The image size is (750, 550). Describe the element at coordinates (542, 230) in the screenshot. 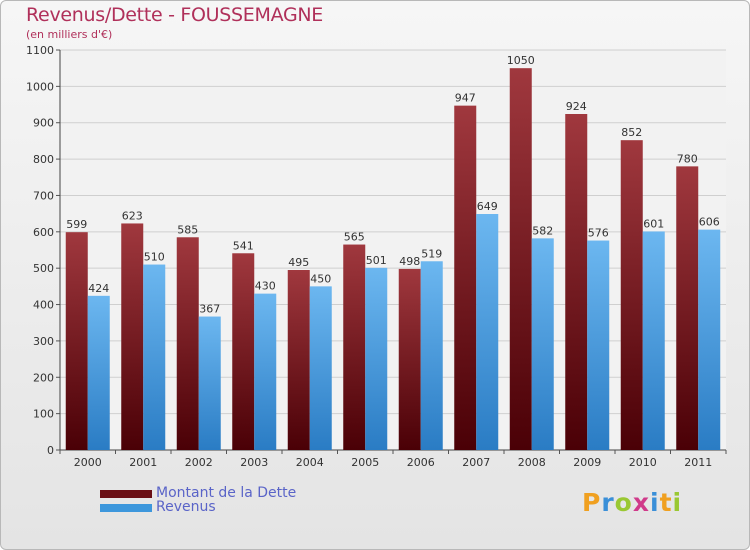

I see `data-label-revenue: 582` at that location.